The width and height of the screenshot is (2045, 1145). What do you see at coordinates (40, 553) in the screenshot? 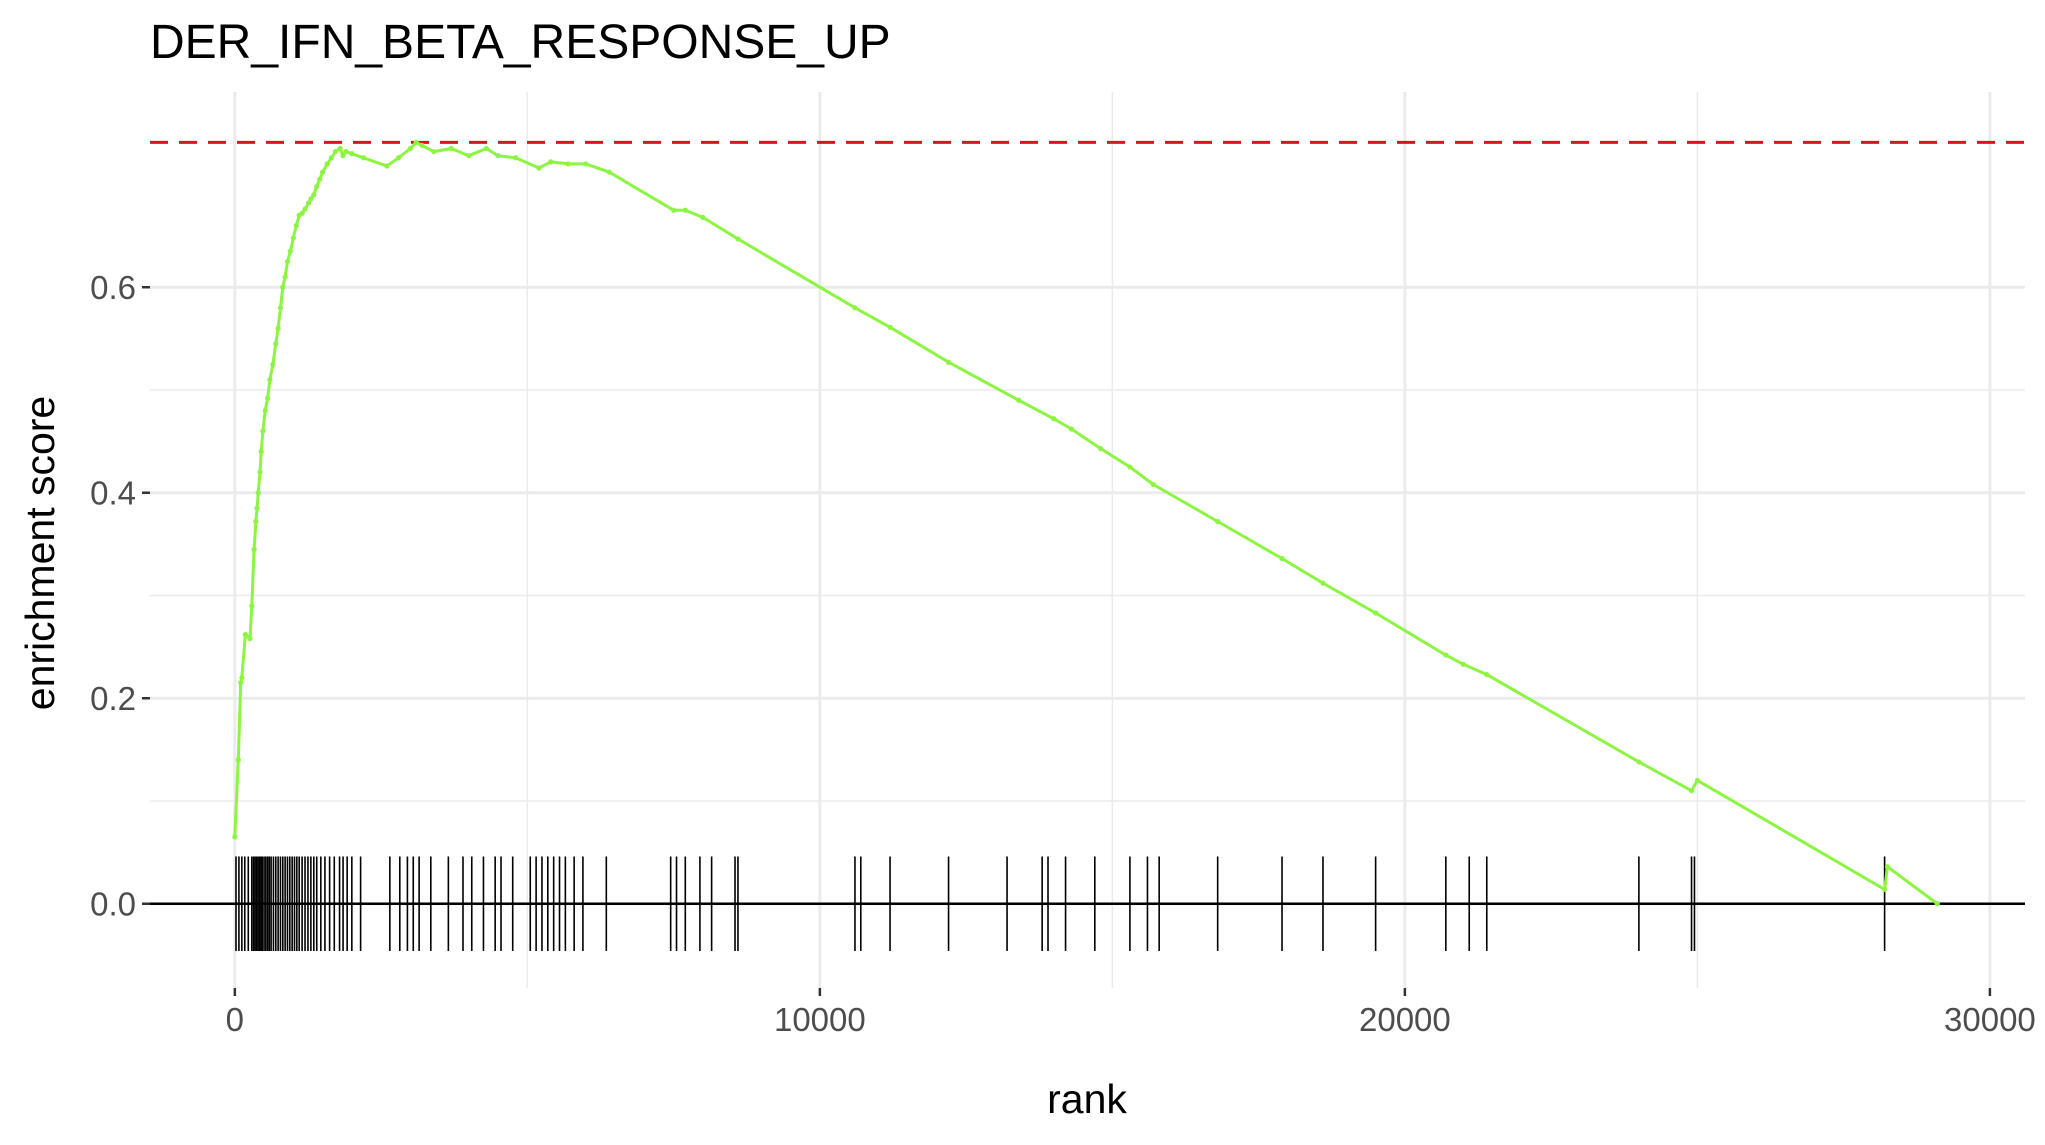
I see `y-axis-title: enrichment score` at bounding box center [40, 553].